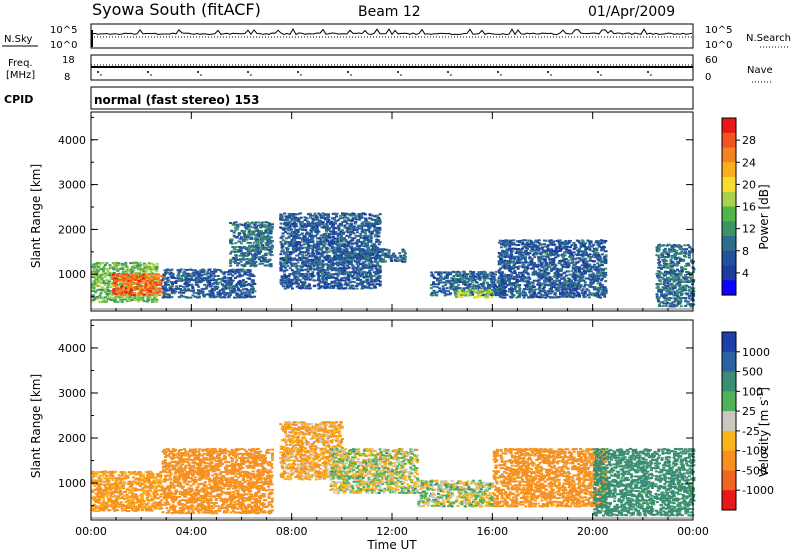  What do you see at coordinates (20, 75) in the screenshot?
I see `freq-unit-label: [MHz]` at bounding box center [20, 75].